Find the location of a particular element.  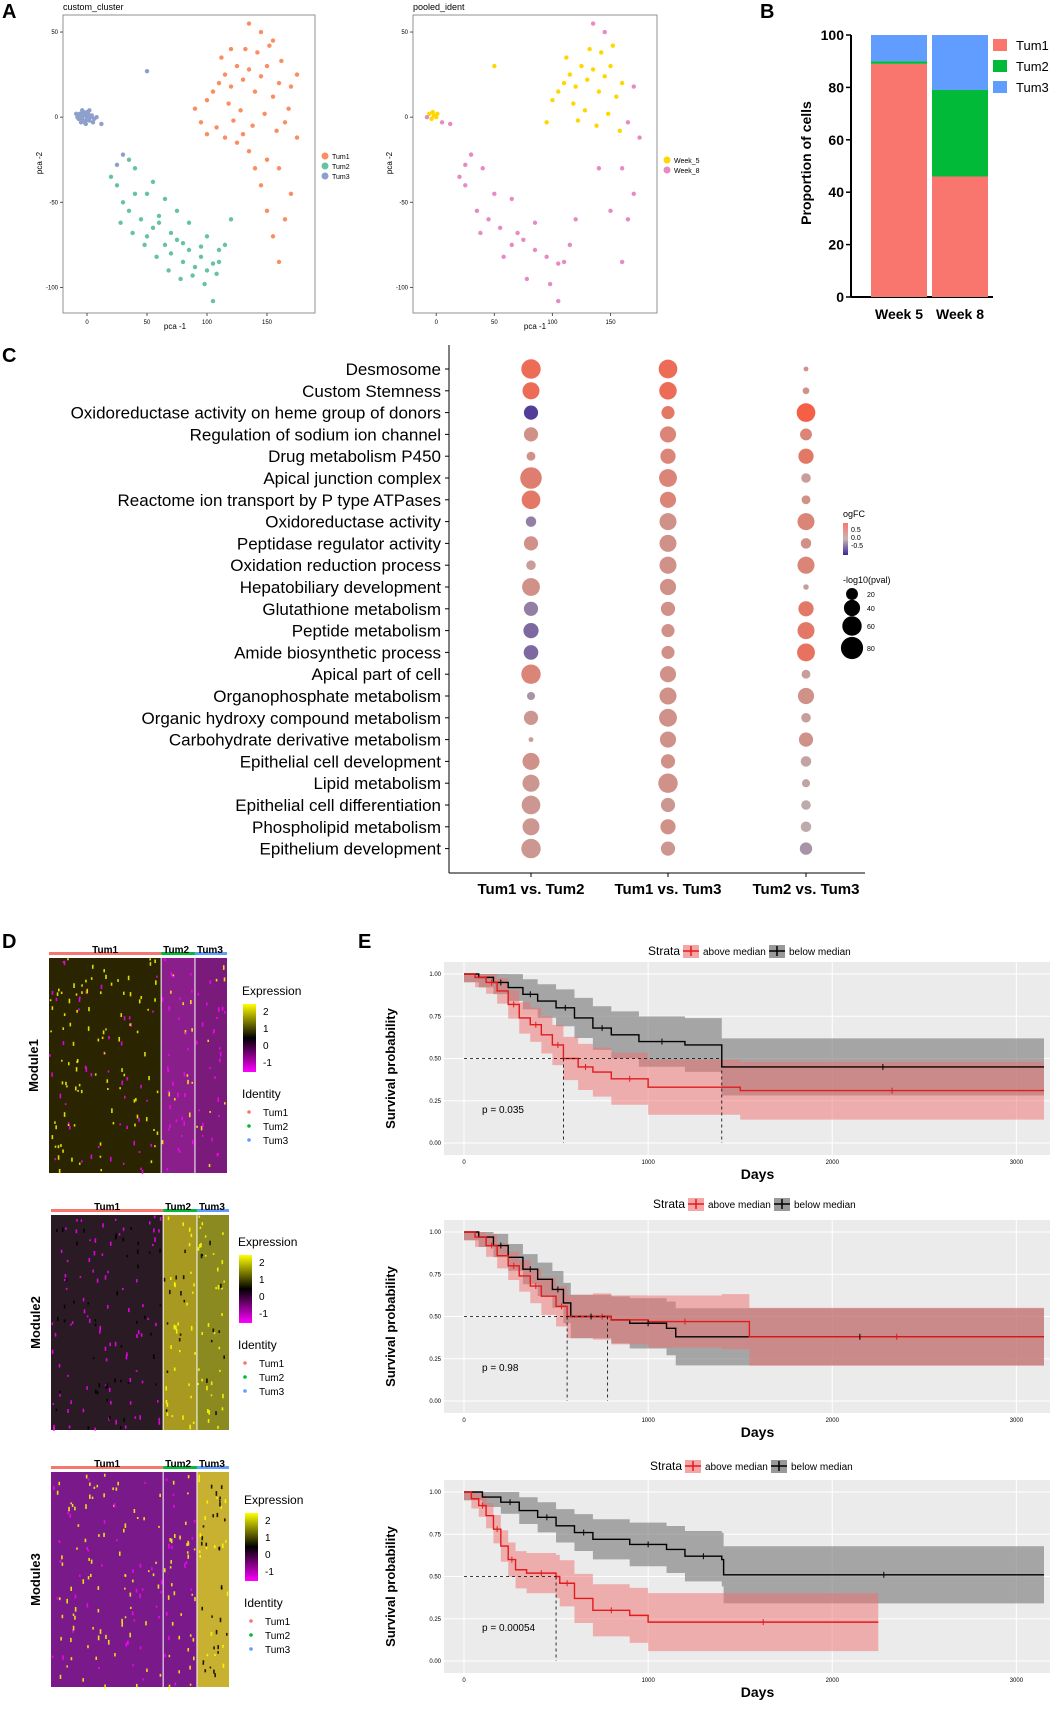

y-tick-label: 0.50 is located at coordinates (435, 1578).